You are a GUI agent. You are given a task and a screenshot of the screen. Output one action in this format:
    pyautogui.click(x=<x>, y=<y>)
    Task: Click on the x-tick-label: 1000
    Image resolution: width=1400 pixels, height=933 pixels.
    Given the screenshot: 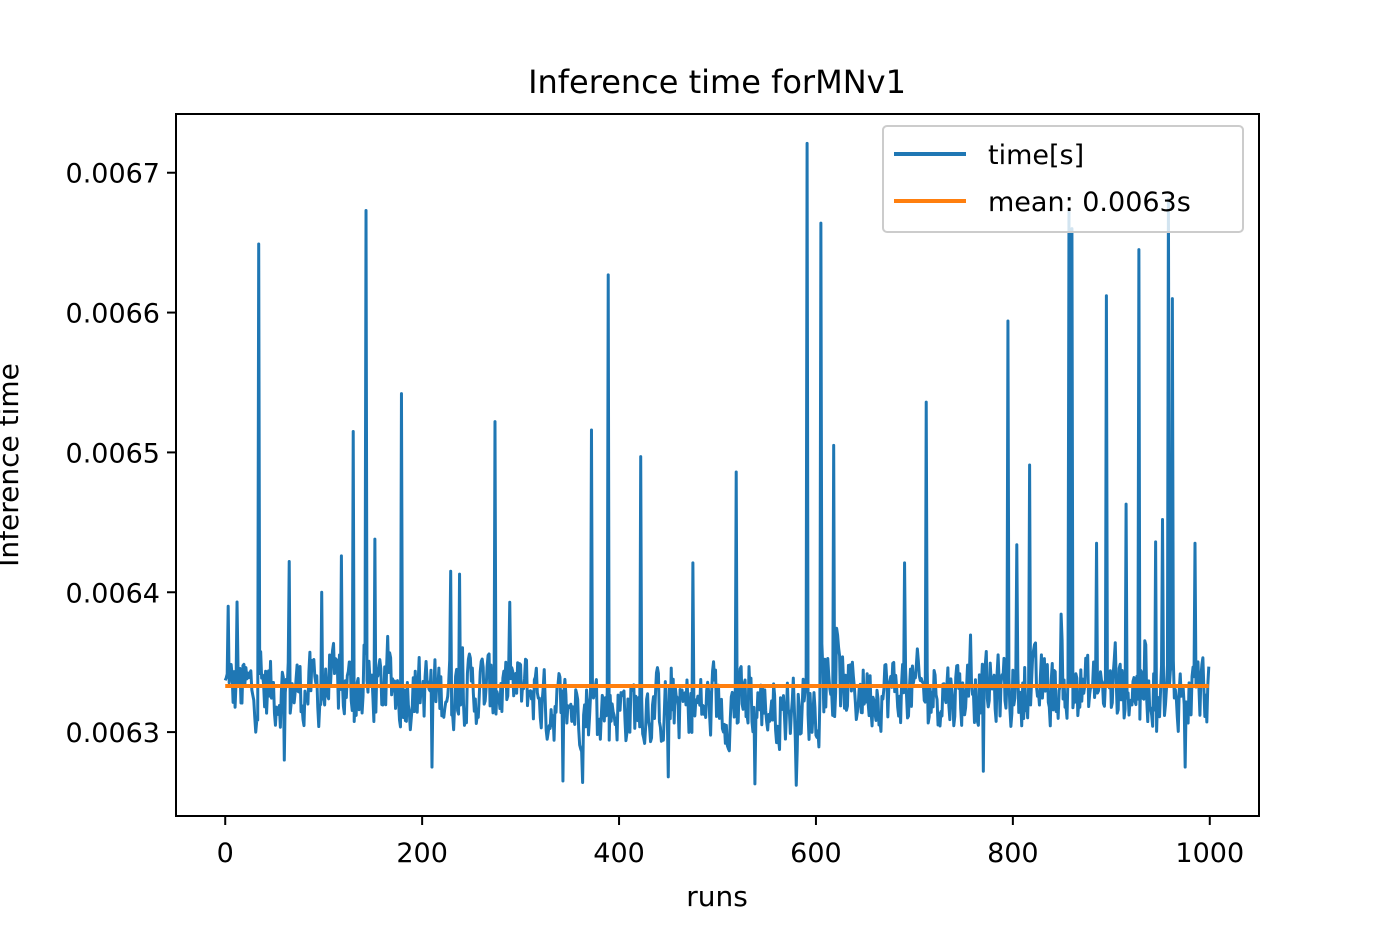 What is the action you would take?
    pyautogui.click(x=1209, y=853)
    